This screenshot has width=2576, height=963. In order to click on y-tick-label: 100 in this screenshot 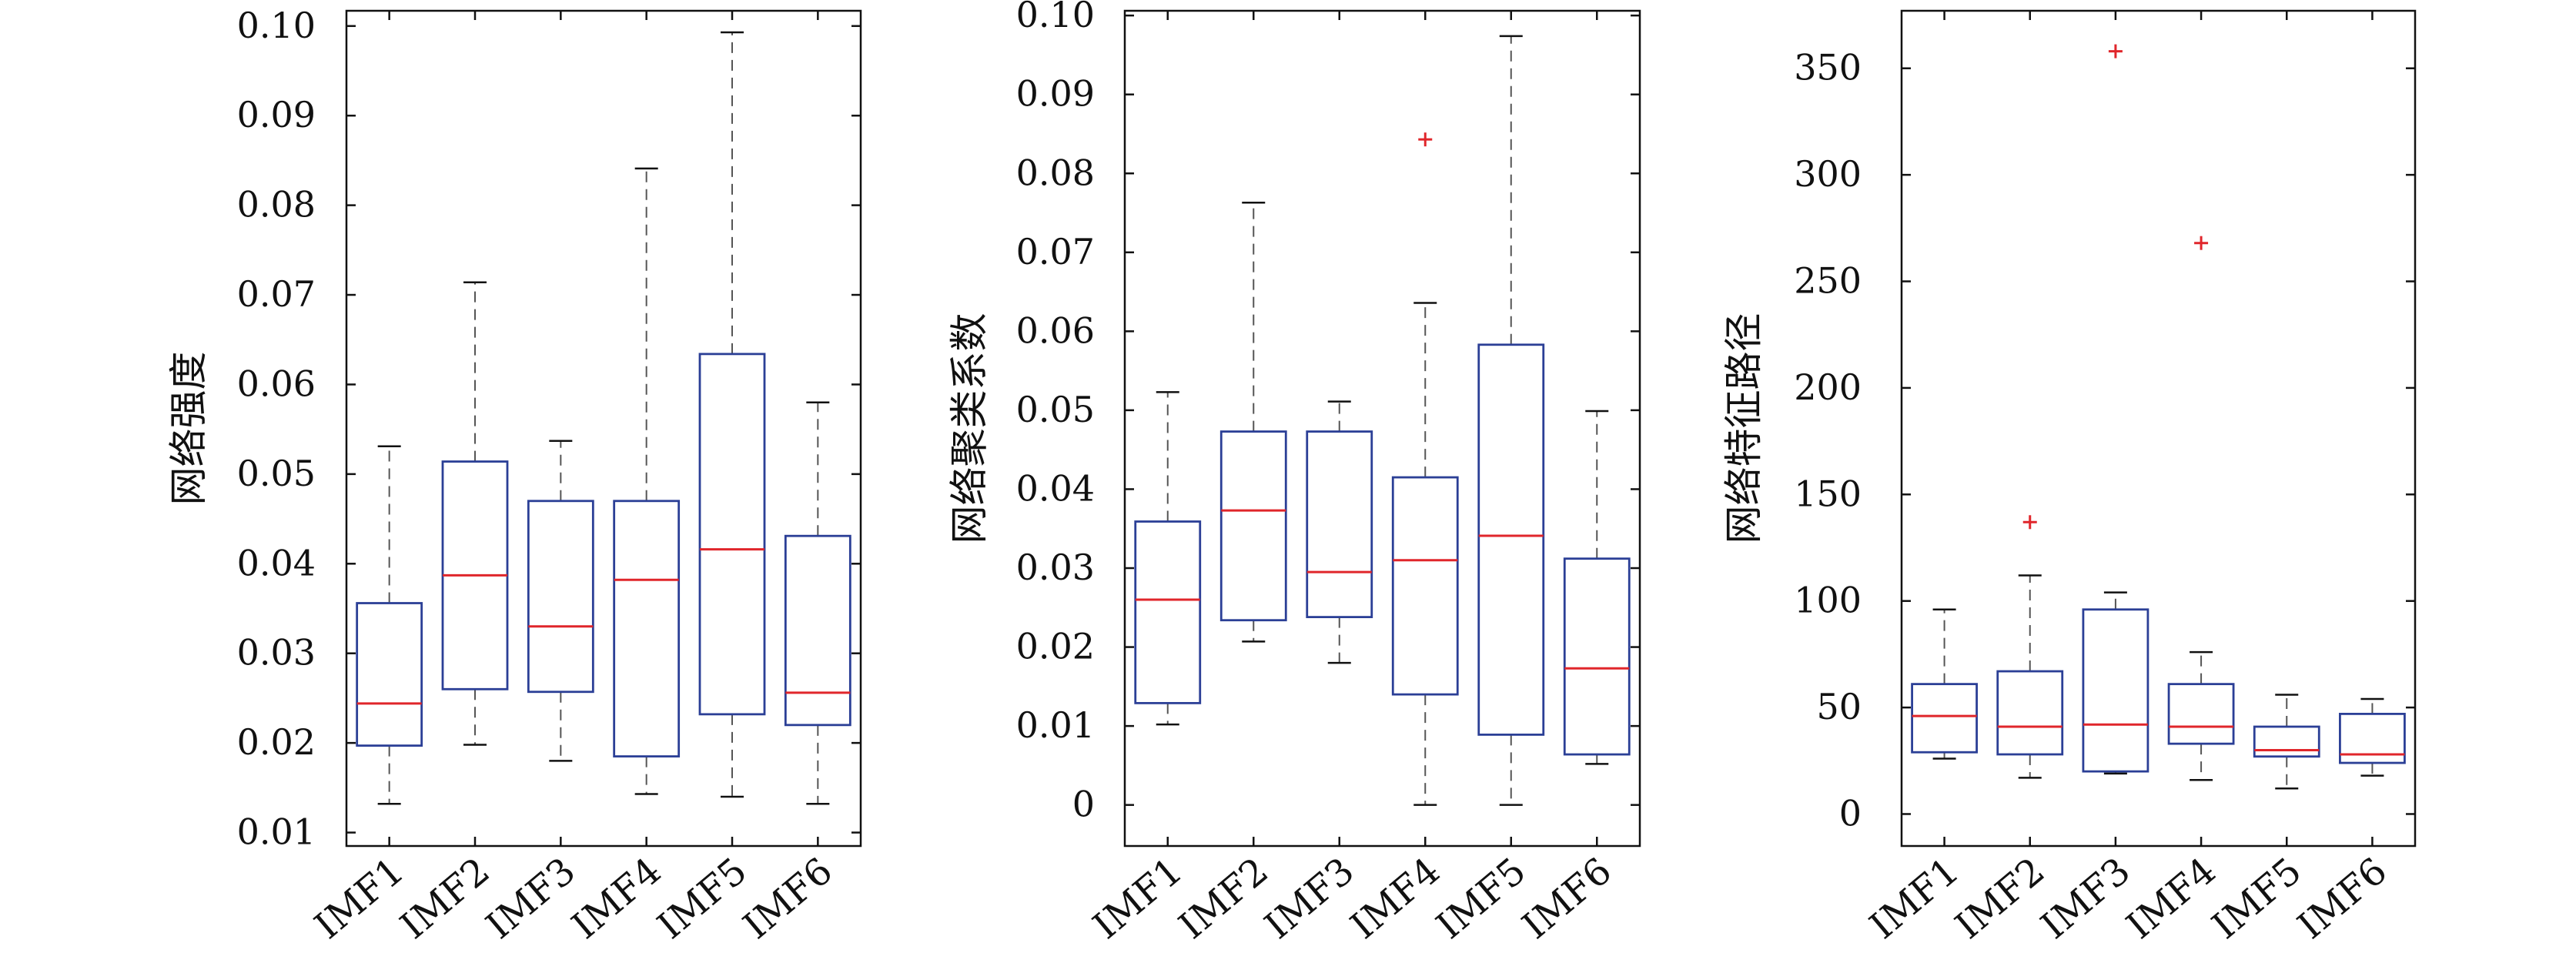, I will do `click(1828, 600)`.